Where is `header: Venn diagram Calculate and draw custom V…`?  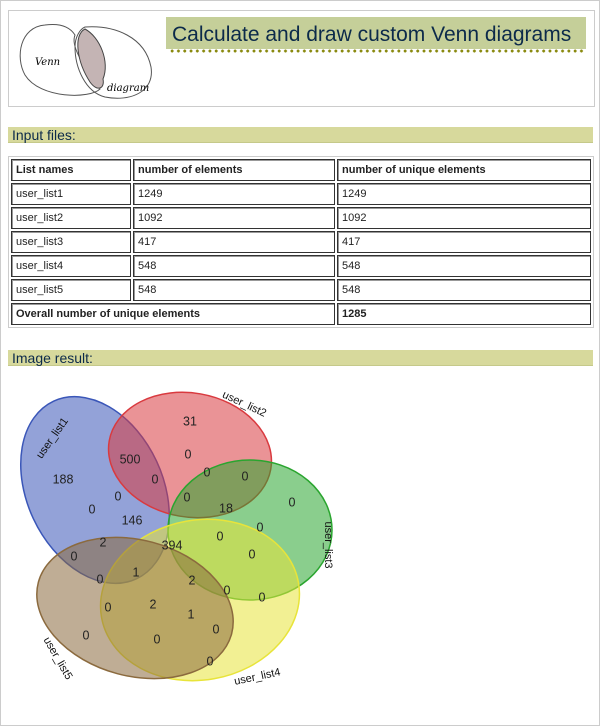 header: Venn diagram Calculate and draw custom V… is located at coordinates (301, 58).